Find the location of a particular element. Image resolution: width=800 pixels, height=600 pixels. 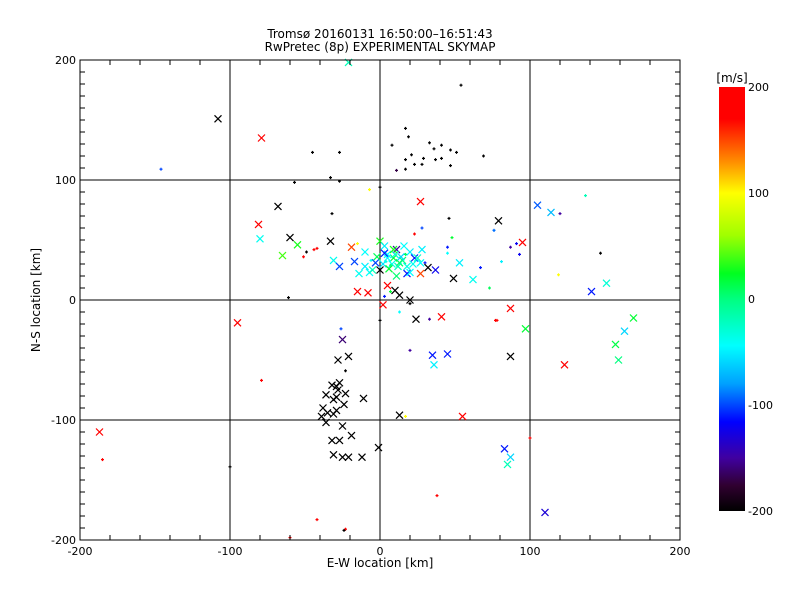

colorbar-tick-labels: 200 100 0 -100 -200 is located at coordinates (760, 299).